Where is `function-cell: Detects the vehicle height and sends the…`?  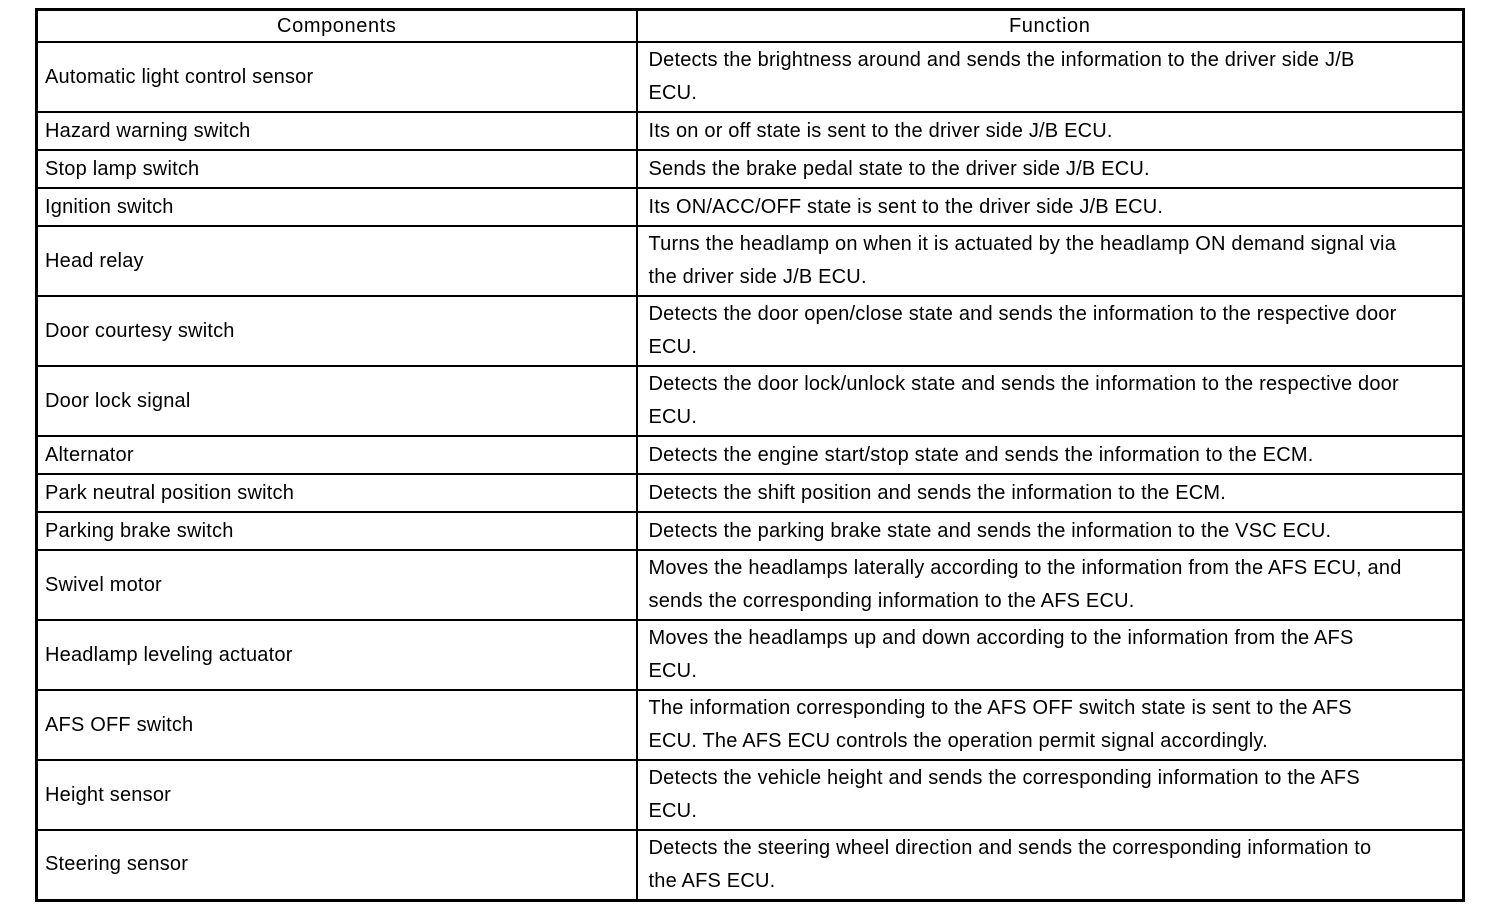 function-cell: Detects the vehicle height and sends the… is located at coordinates (1050, 795).